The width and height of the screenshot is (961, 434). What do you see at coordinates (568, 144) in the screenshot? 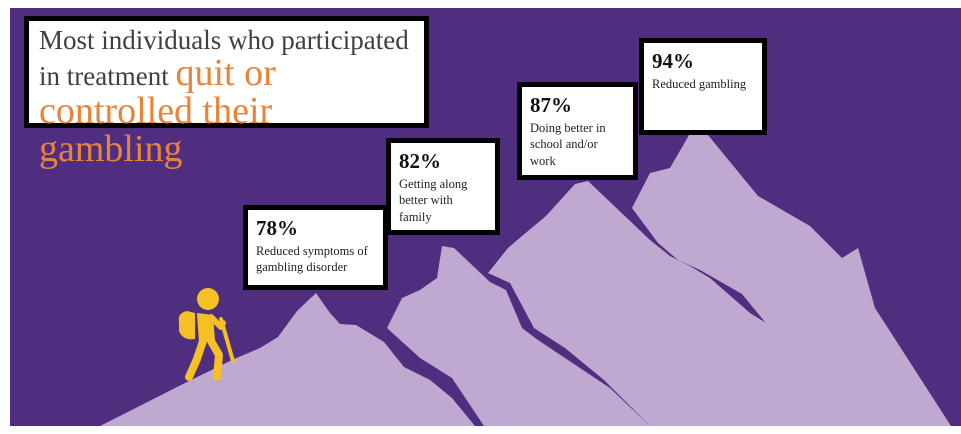
I see `stat-label: Doing better in school and/or work` at bounding box center [568, 144].